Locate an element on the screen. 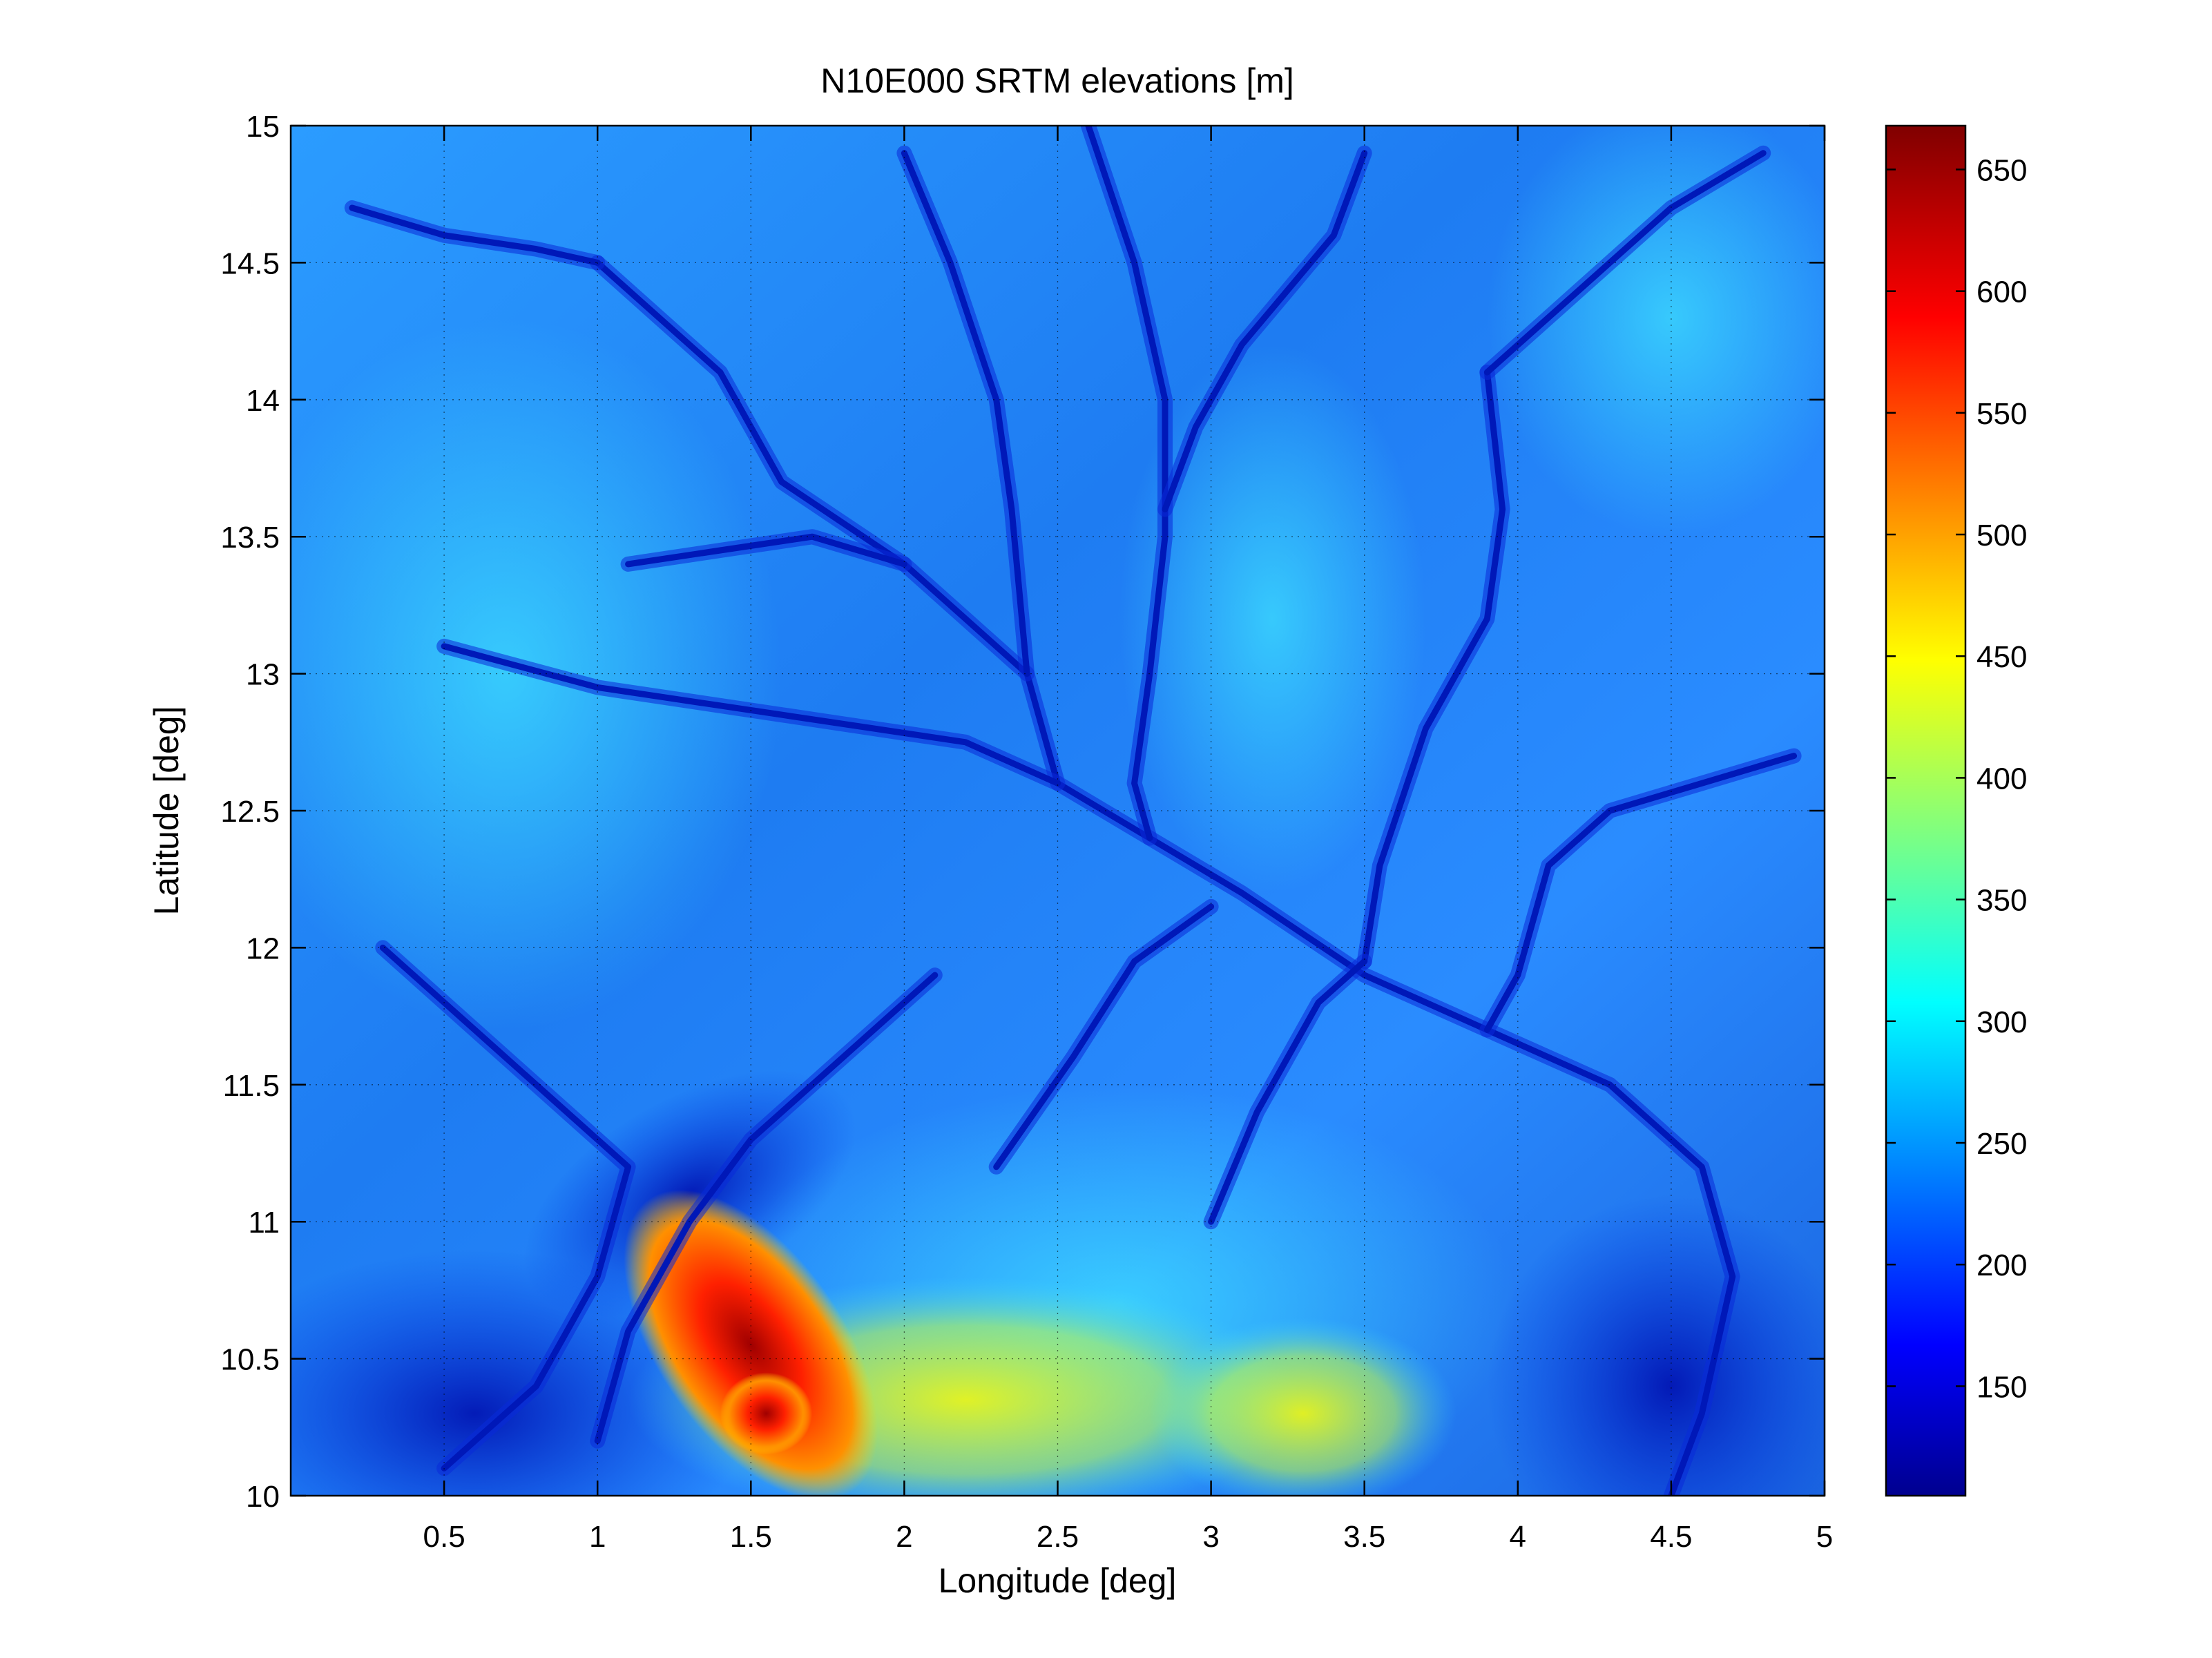  x-tick-label: 3.5 is located at coordinates (1364, 1537).